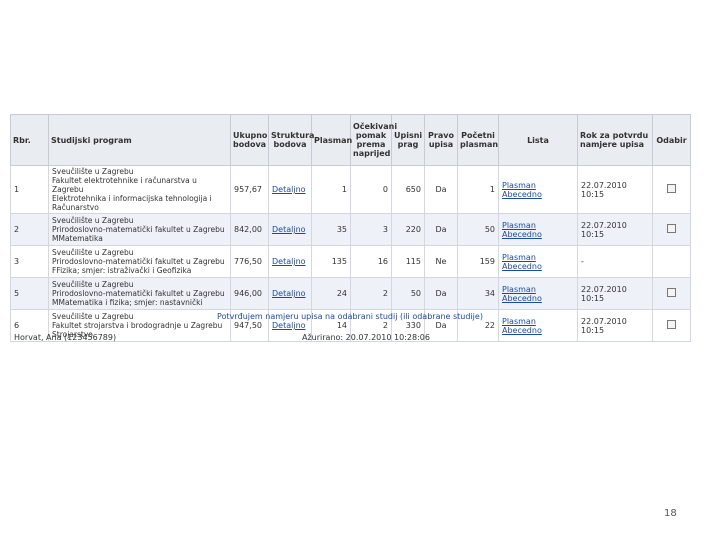  Describe the element at coordinates (478, 293) in the screenshot. I see `cell-pocetni: 34` at that location.